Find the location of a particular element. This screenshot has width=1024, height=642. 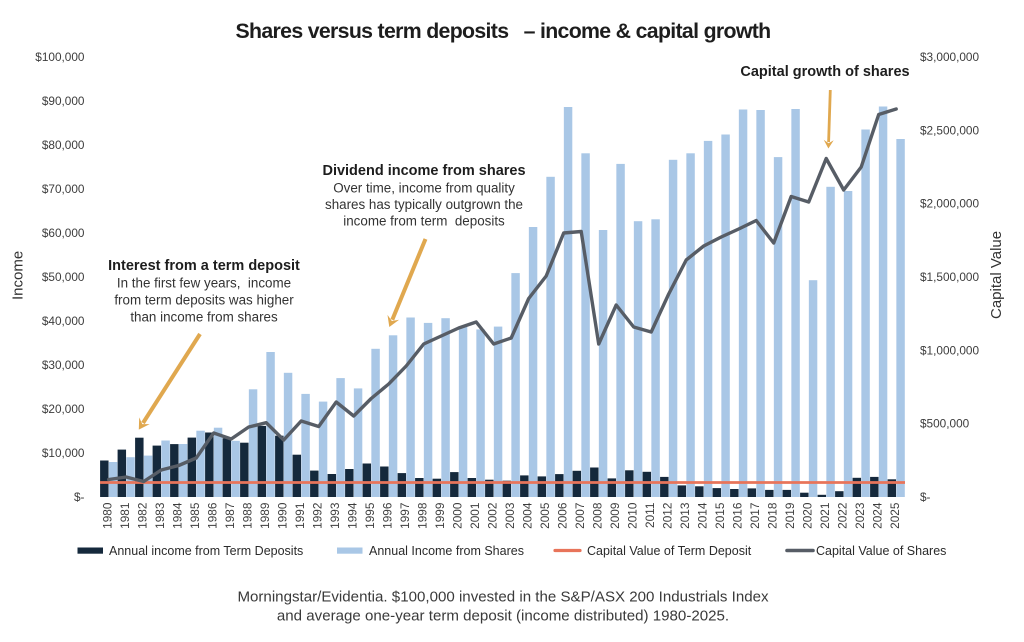

svg-text: 2010 is located at coordinates (633, 515).